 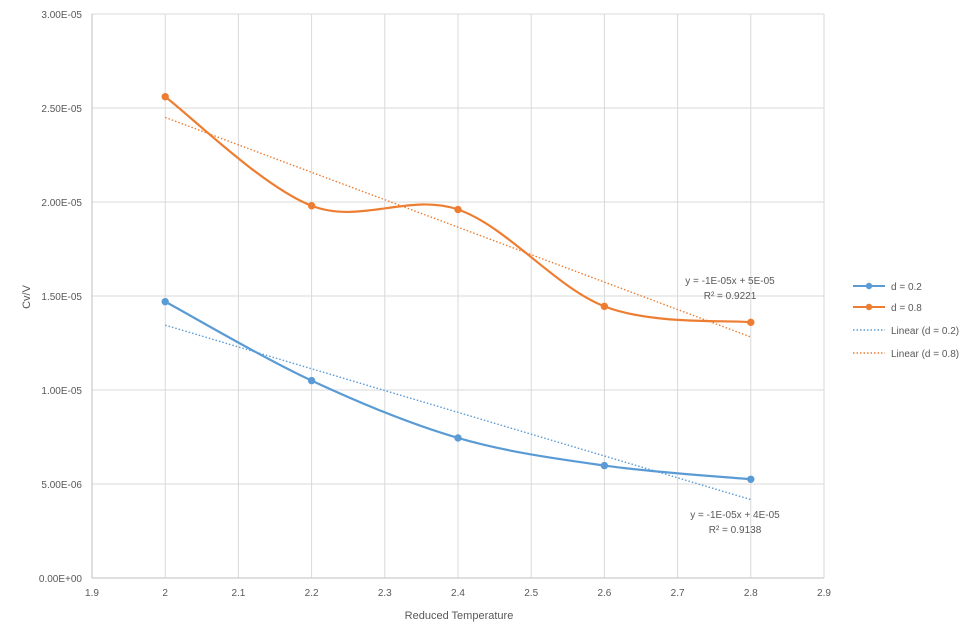 What do you see at coordinates (735, 515) in the screenshot?
I see `trendline-equation-text: y = -1E-05x + 4E-05` at bounding box center [735, 515].